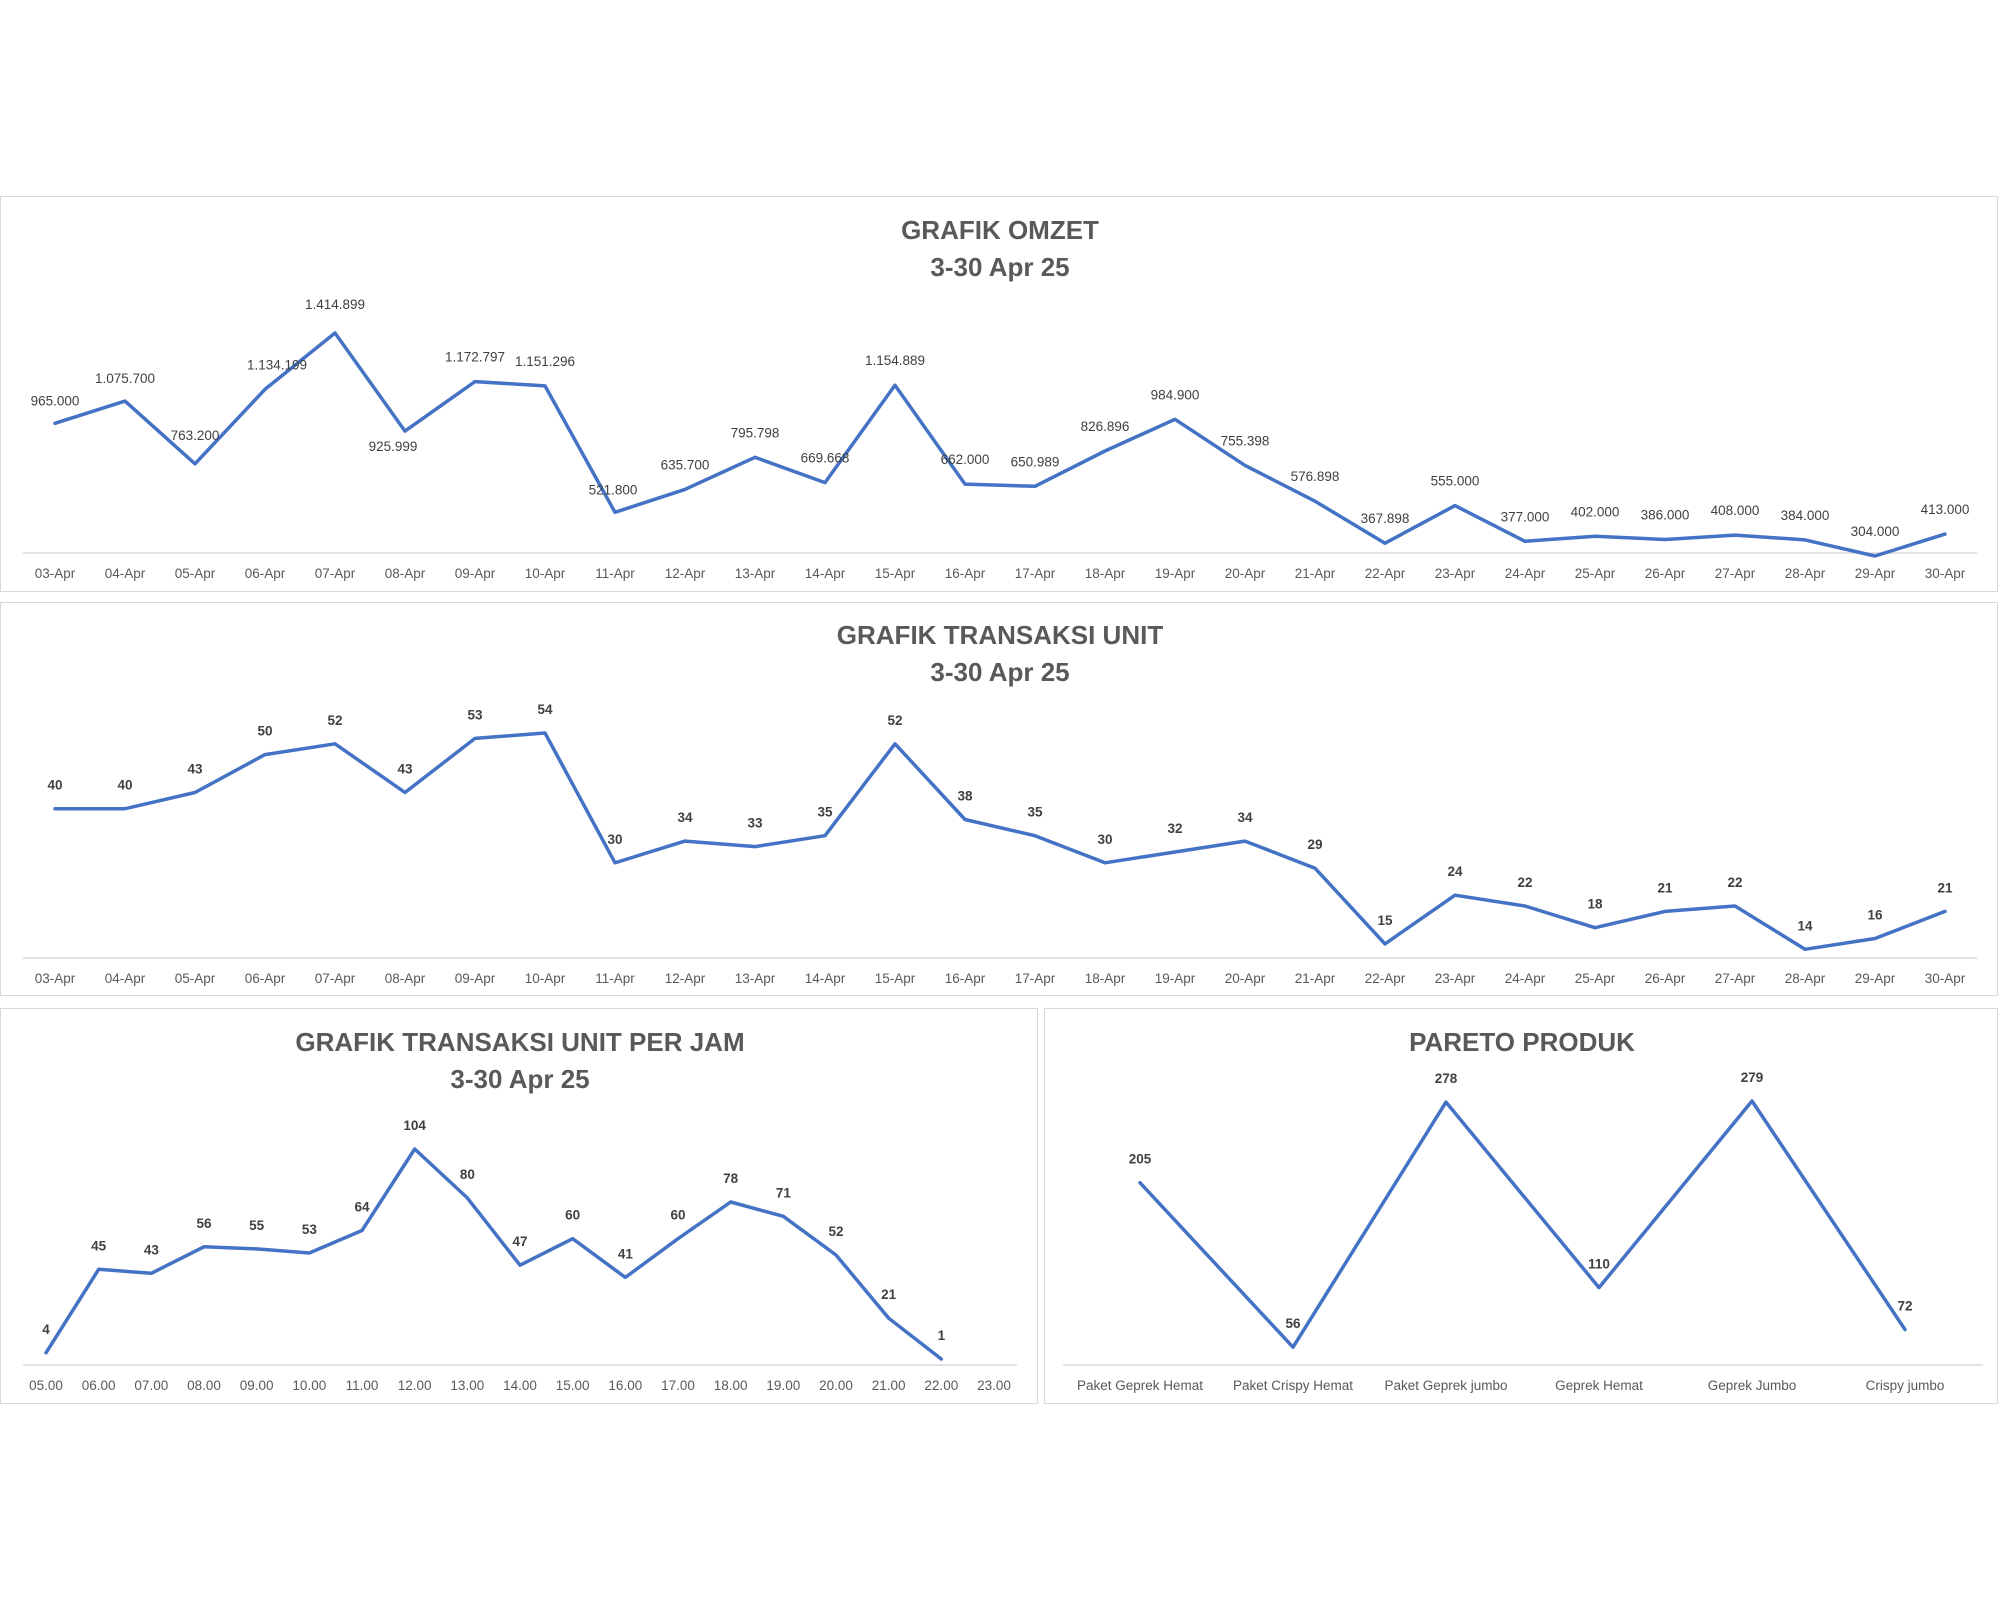 The height and width of the screenshot is (1600, 2000). What do you see at coordinates (1945, 509) in the screenshot?
I see `data-label: 413.000` at bounding box center [1945, 509].